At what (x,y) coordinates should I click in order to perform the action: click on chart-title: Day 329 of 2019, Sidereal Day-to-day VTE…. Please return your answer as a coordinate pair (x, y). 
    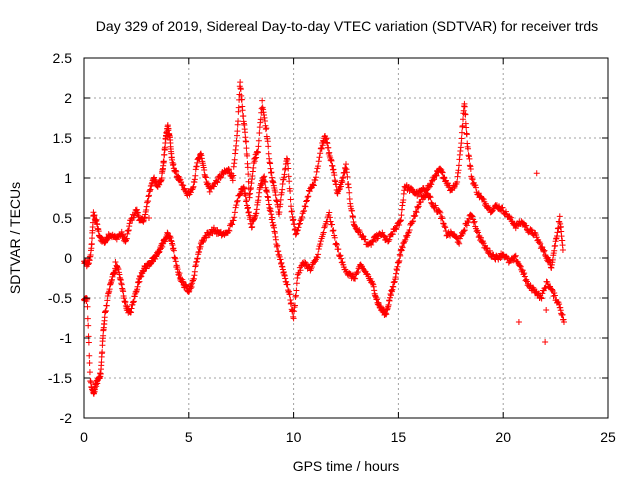
    Looking at the image, I should click on (347, 26).